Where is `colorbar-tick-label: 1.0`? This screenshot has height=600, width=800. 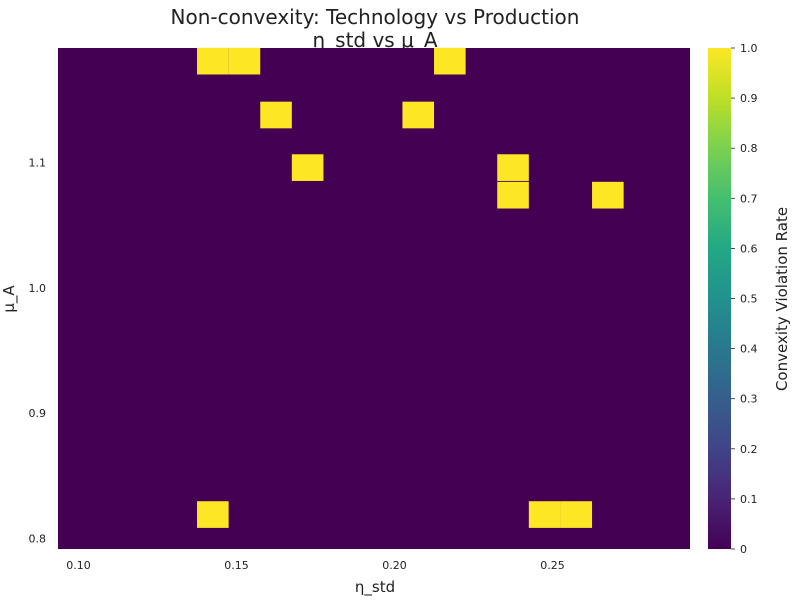
colorbar-tick-label: 1.0 is located at coordinates (749, 48).